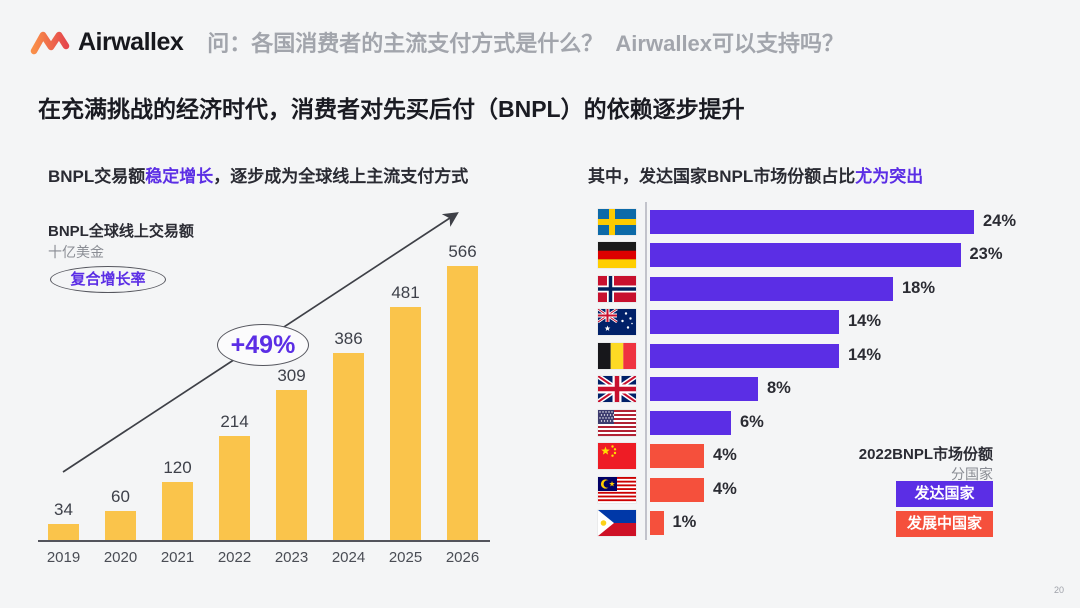 This screenshot has width=1080, height=608. What do you see at coordinates (405, 557) in the screenshot?
I see `x-tick-2025: 2025` at bounding box center [405, 557].